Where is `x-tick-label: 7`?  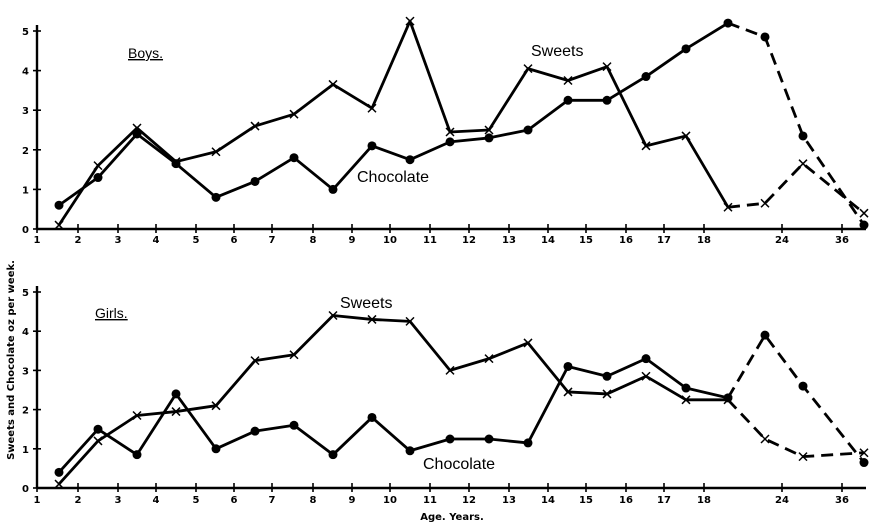
x-tick-label: 7 is located at coordinates (272, 240).